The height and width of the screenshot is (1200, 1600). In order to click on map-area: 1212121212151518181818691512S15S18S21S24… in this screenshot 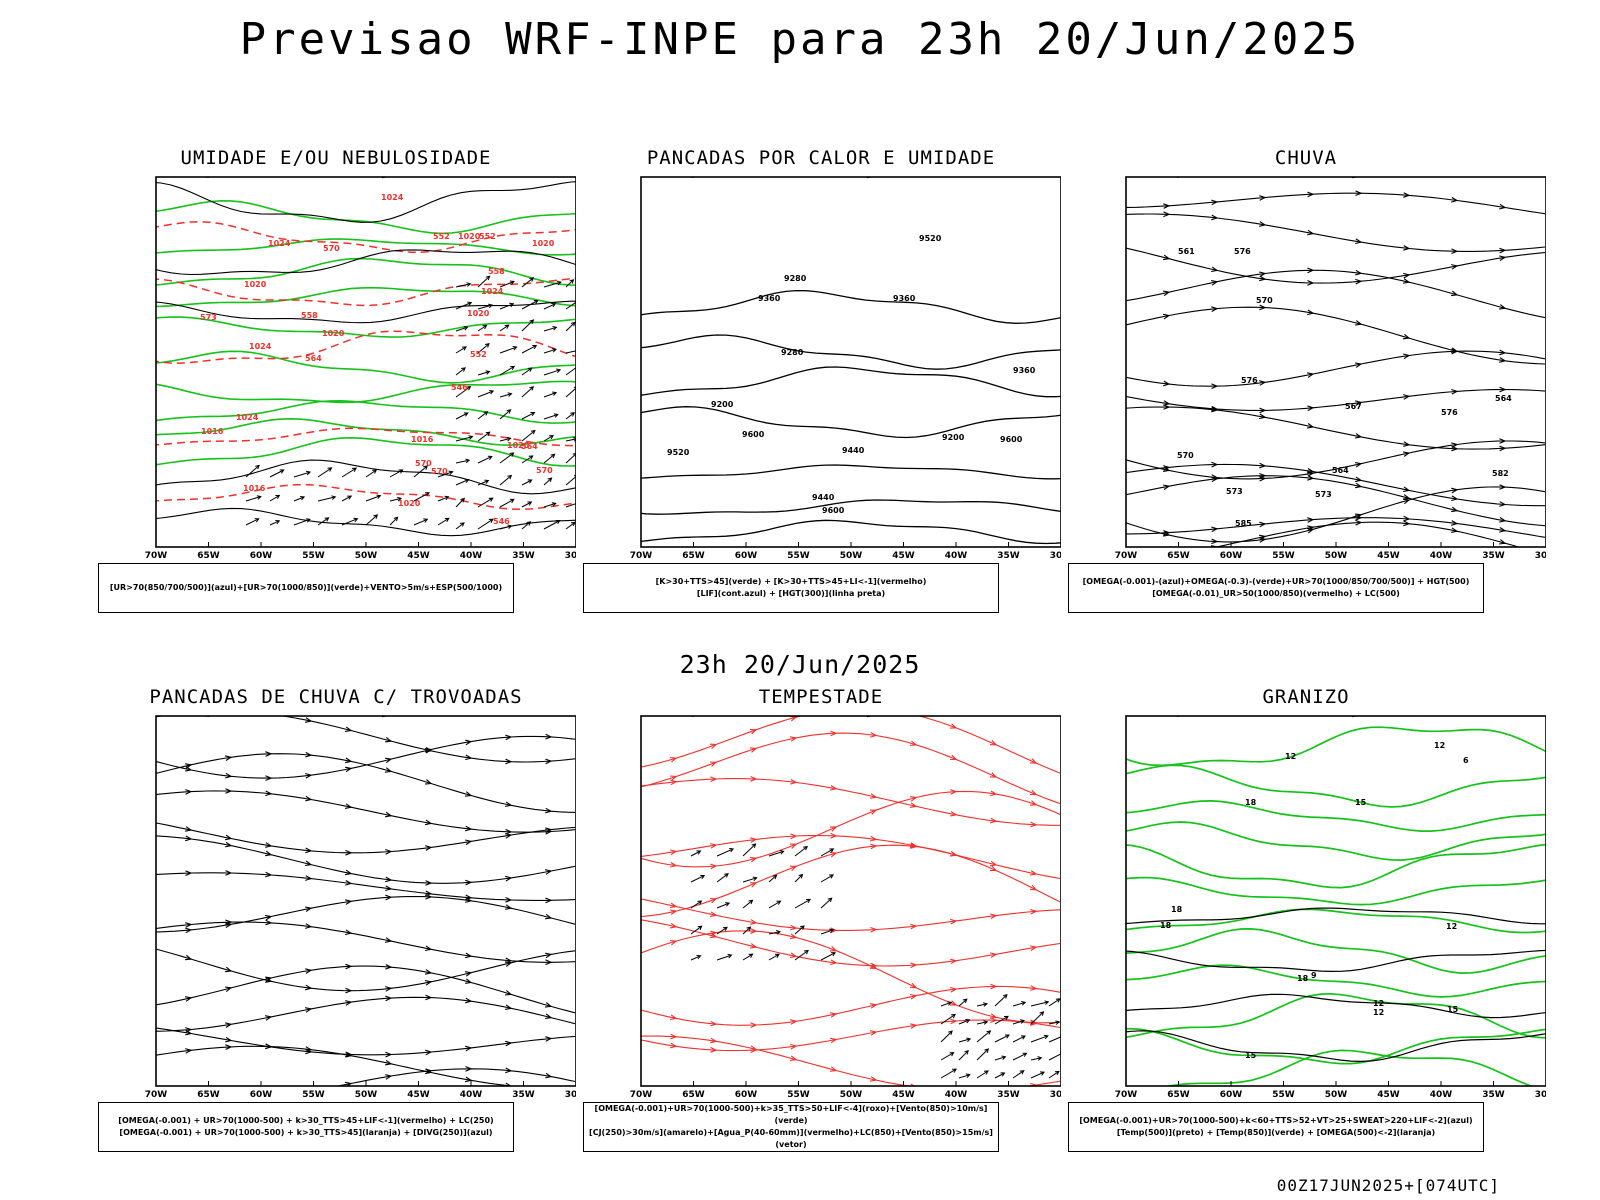, I will do `click(1330, 907)`.